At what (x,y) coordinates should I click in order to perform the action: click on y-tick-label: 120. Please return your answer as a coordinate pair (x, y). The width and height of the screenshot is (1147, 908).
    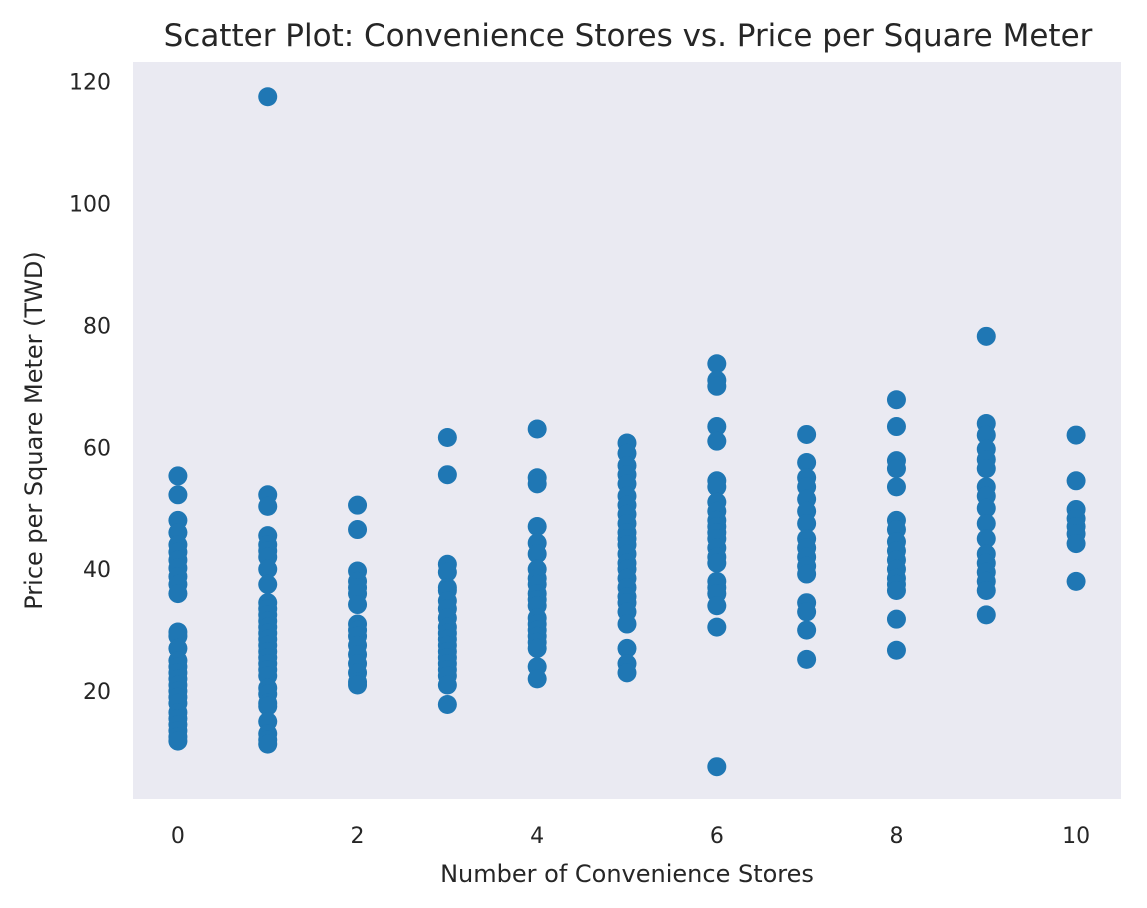
    Looking at the image, I should click on (90, 83).